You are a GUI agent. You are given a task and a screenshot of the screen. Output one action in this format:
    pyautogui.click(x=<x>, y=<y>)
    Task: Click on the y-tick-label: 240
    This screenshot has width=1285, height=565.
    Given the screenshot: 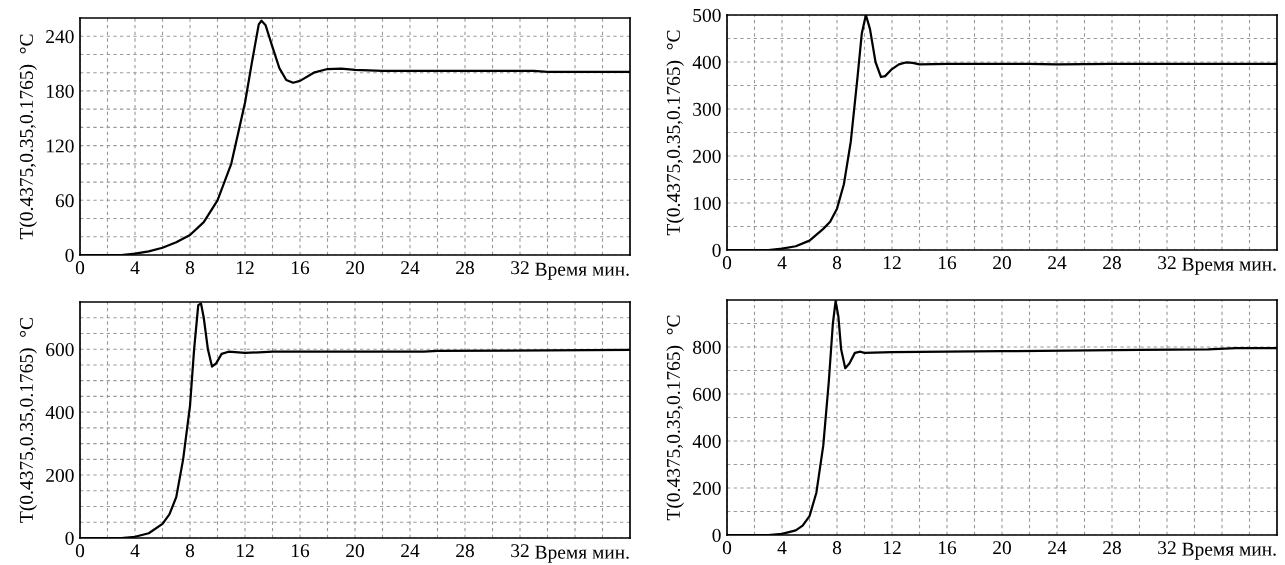 What is the action you would take?
    pyautogui.click(x=60, y=37)
    